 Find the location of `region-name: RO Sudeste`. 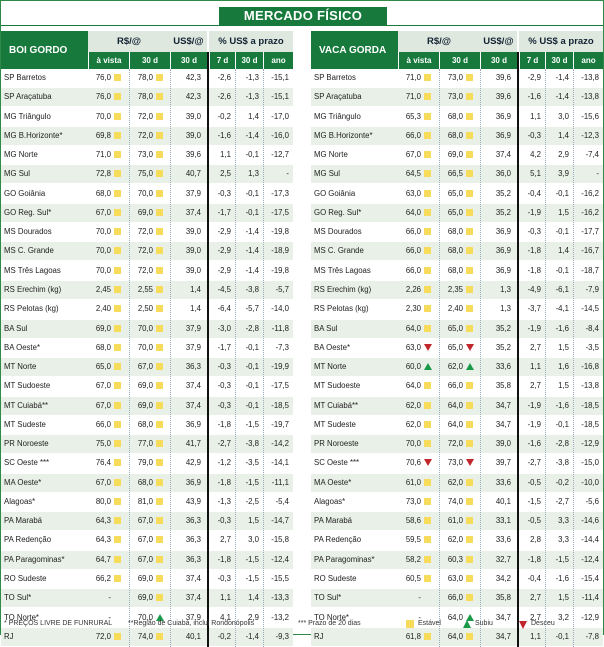

region-name: RO Sudeste is located at coordinates (335, 579).